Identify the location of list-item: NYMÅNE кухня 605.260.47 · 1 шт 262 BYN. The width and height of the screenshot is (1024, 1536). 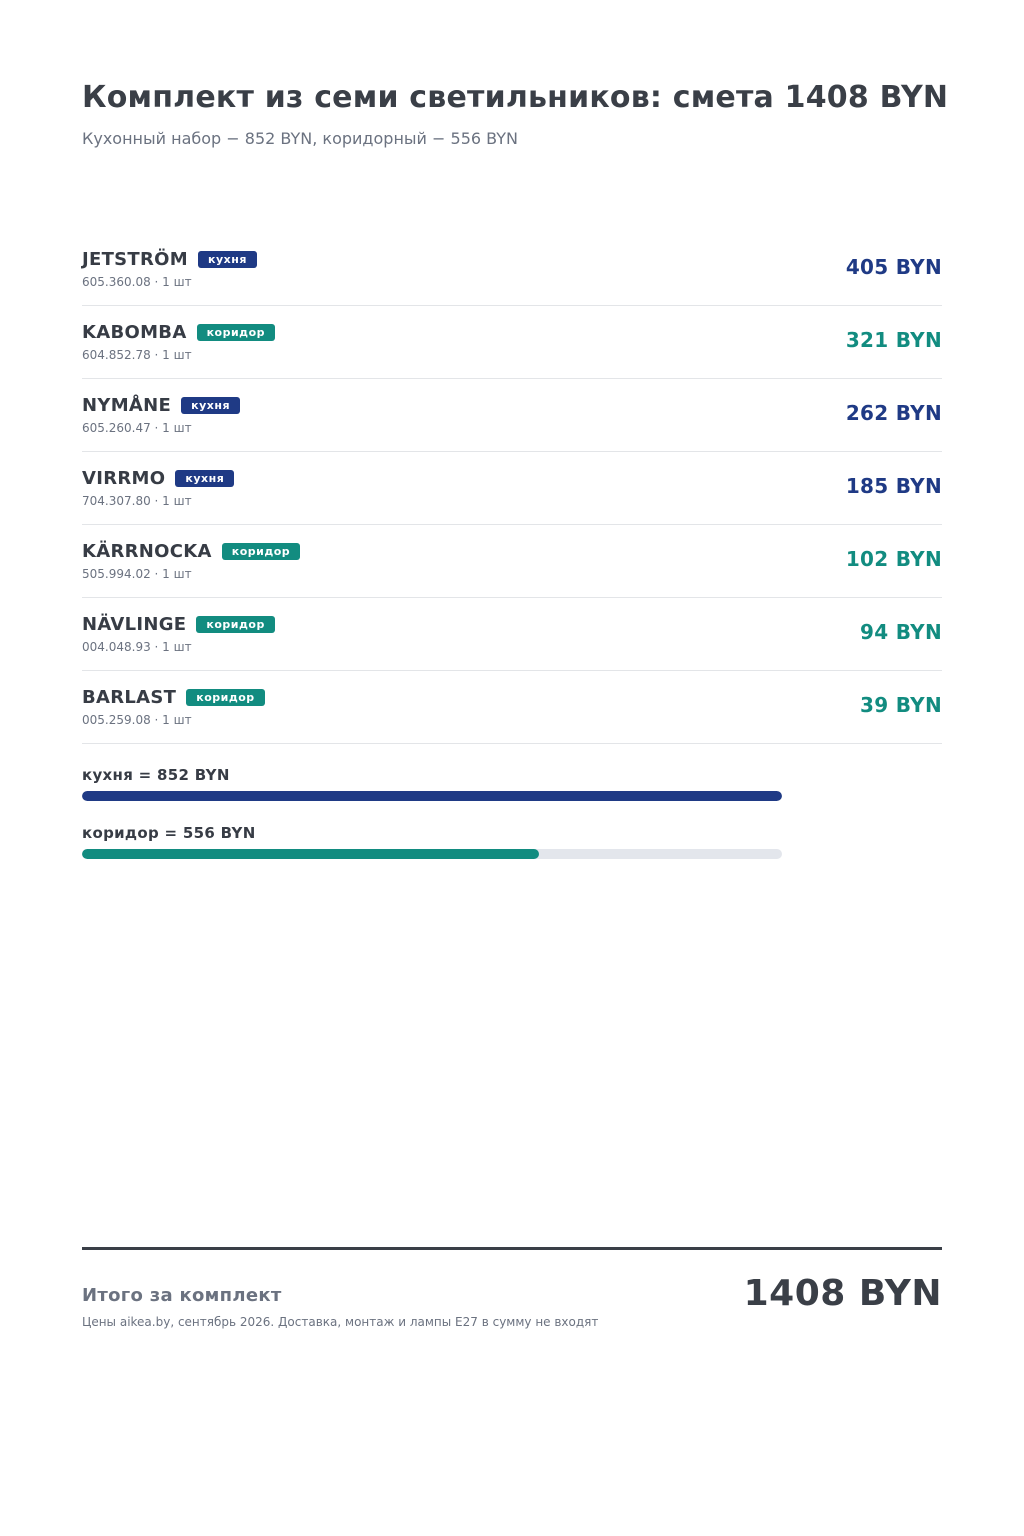
(512, 415).